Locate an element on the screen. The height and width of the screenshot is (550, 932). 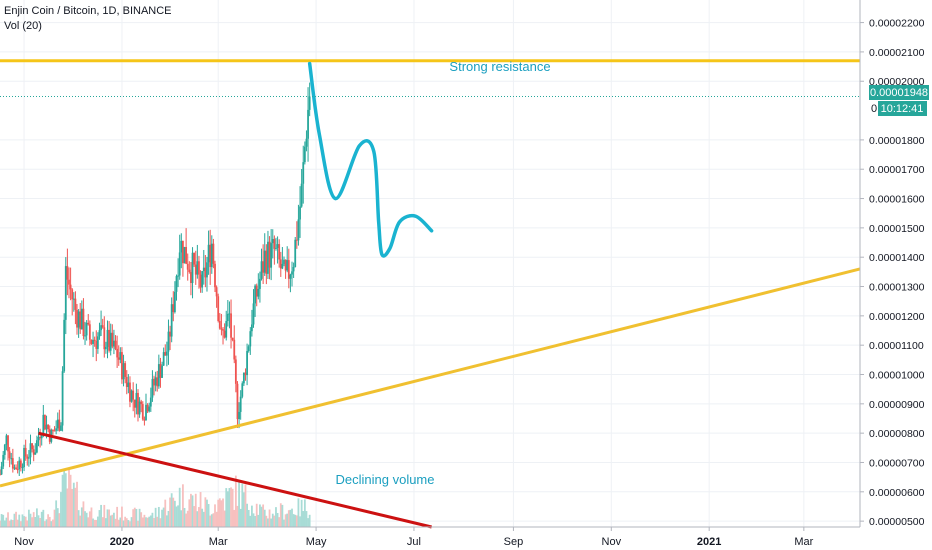
price-tick-label: 0.00001800 is located at coordinates (897, 141).